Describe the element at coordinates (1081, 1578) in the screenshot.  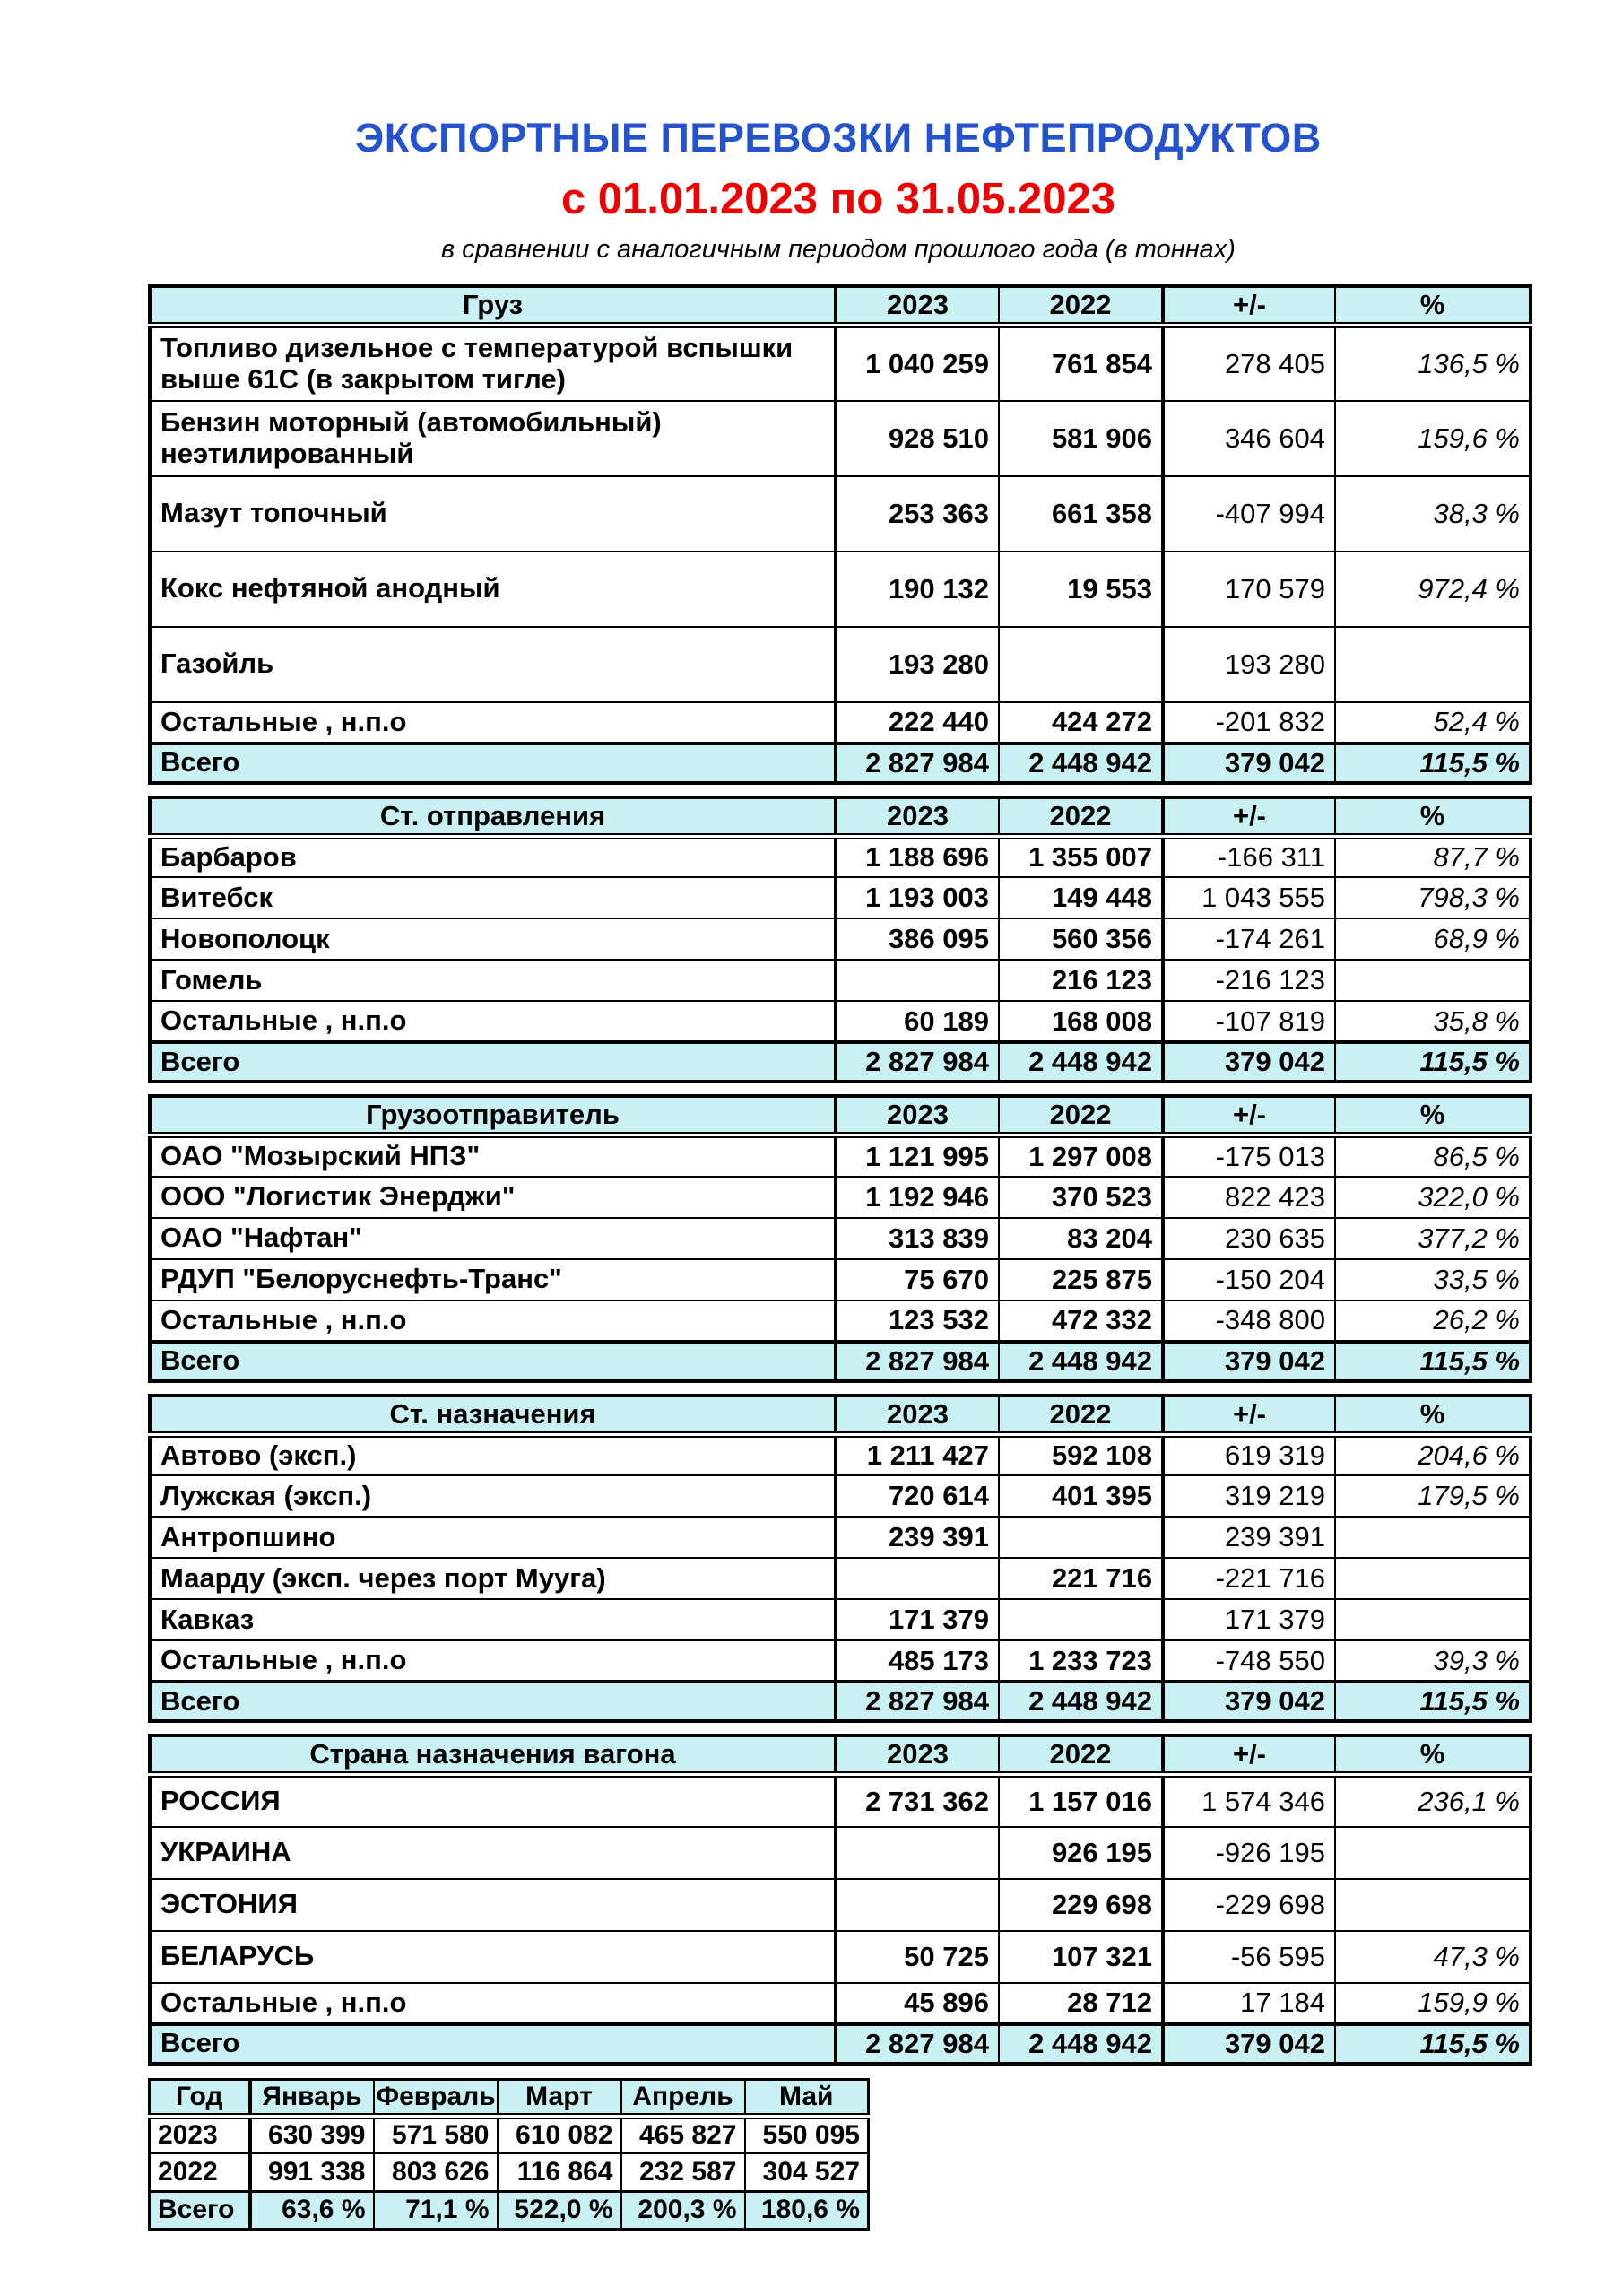
I see `value-2022: 221 716` at that location.